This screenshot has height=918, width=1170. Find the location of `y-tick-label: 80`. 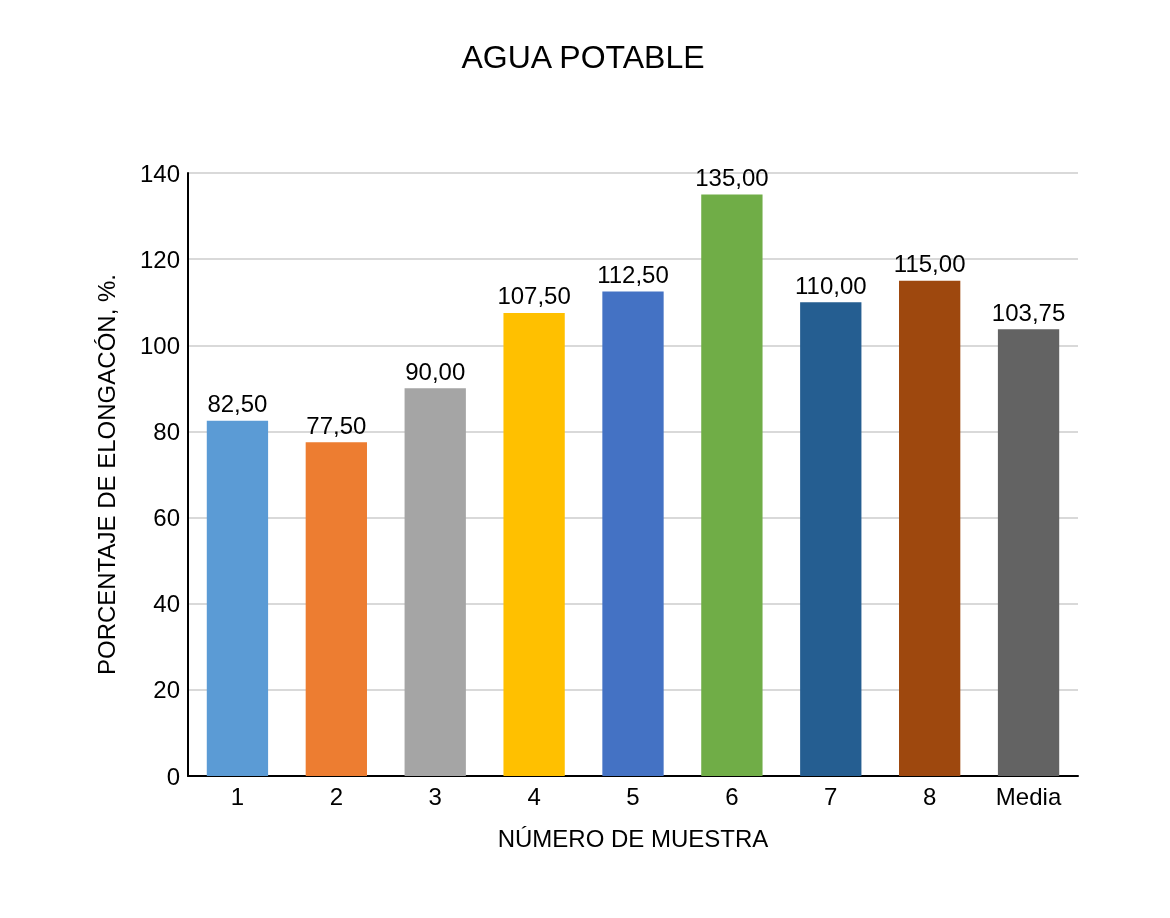

y-tick-label: 80 is located at coordinates (166, 431).